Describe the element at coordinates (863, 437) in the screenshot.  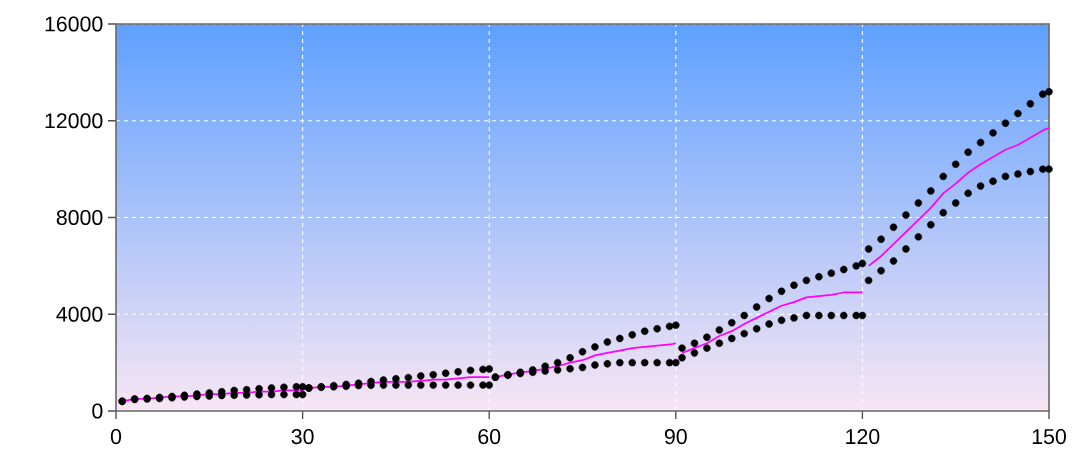
I see `x-tick-label: 120` at that location.